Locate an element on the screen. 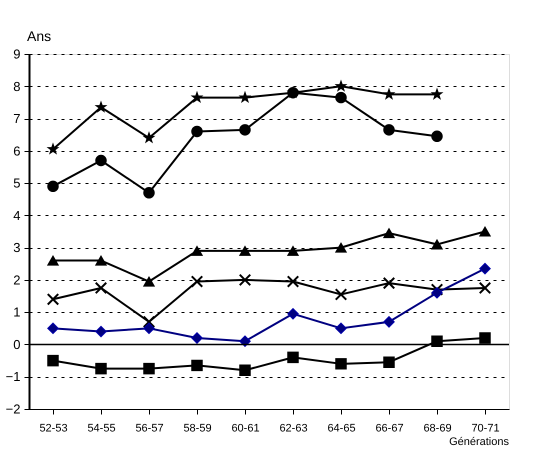 This screenshot has width=536, height=459. x-tick-label: 64-65 is located at coordinates (341, 428).